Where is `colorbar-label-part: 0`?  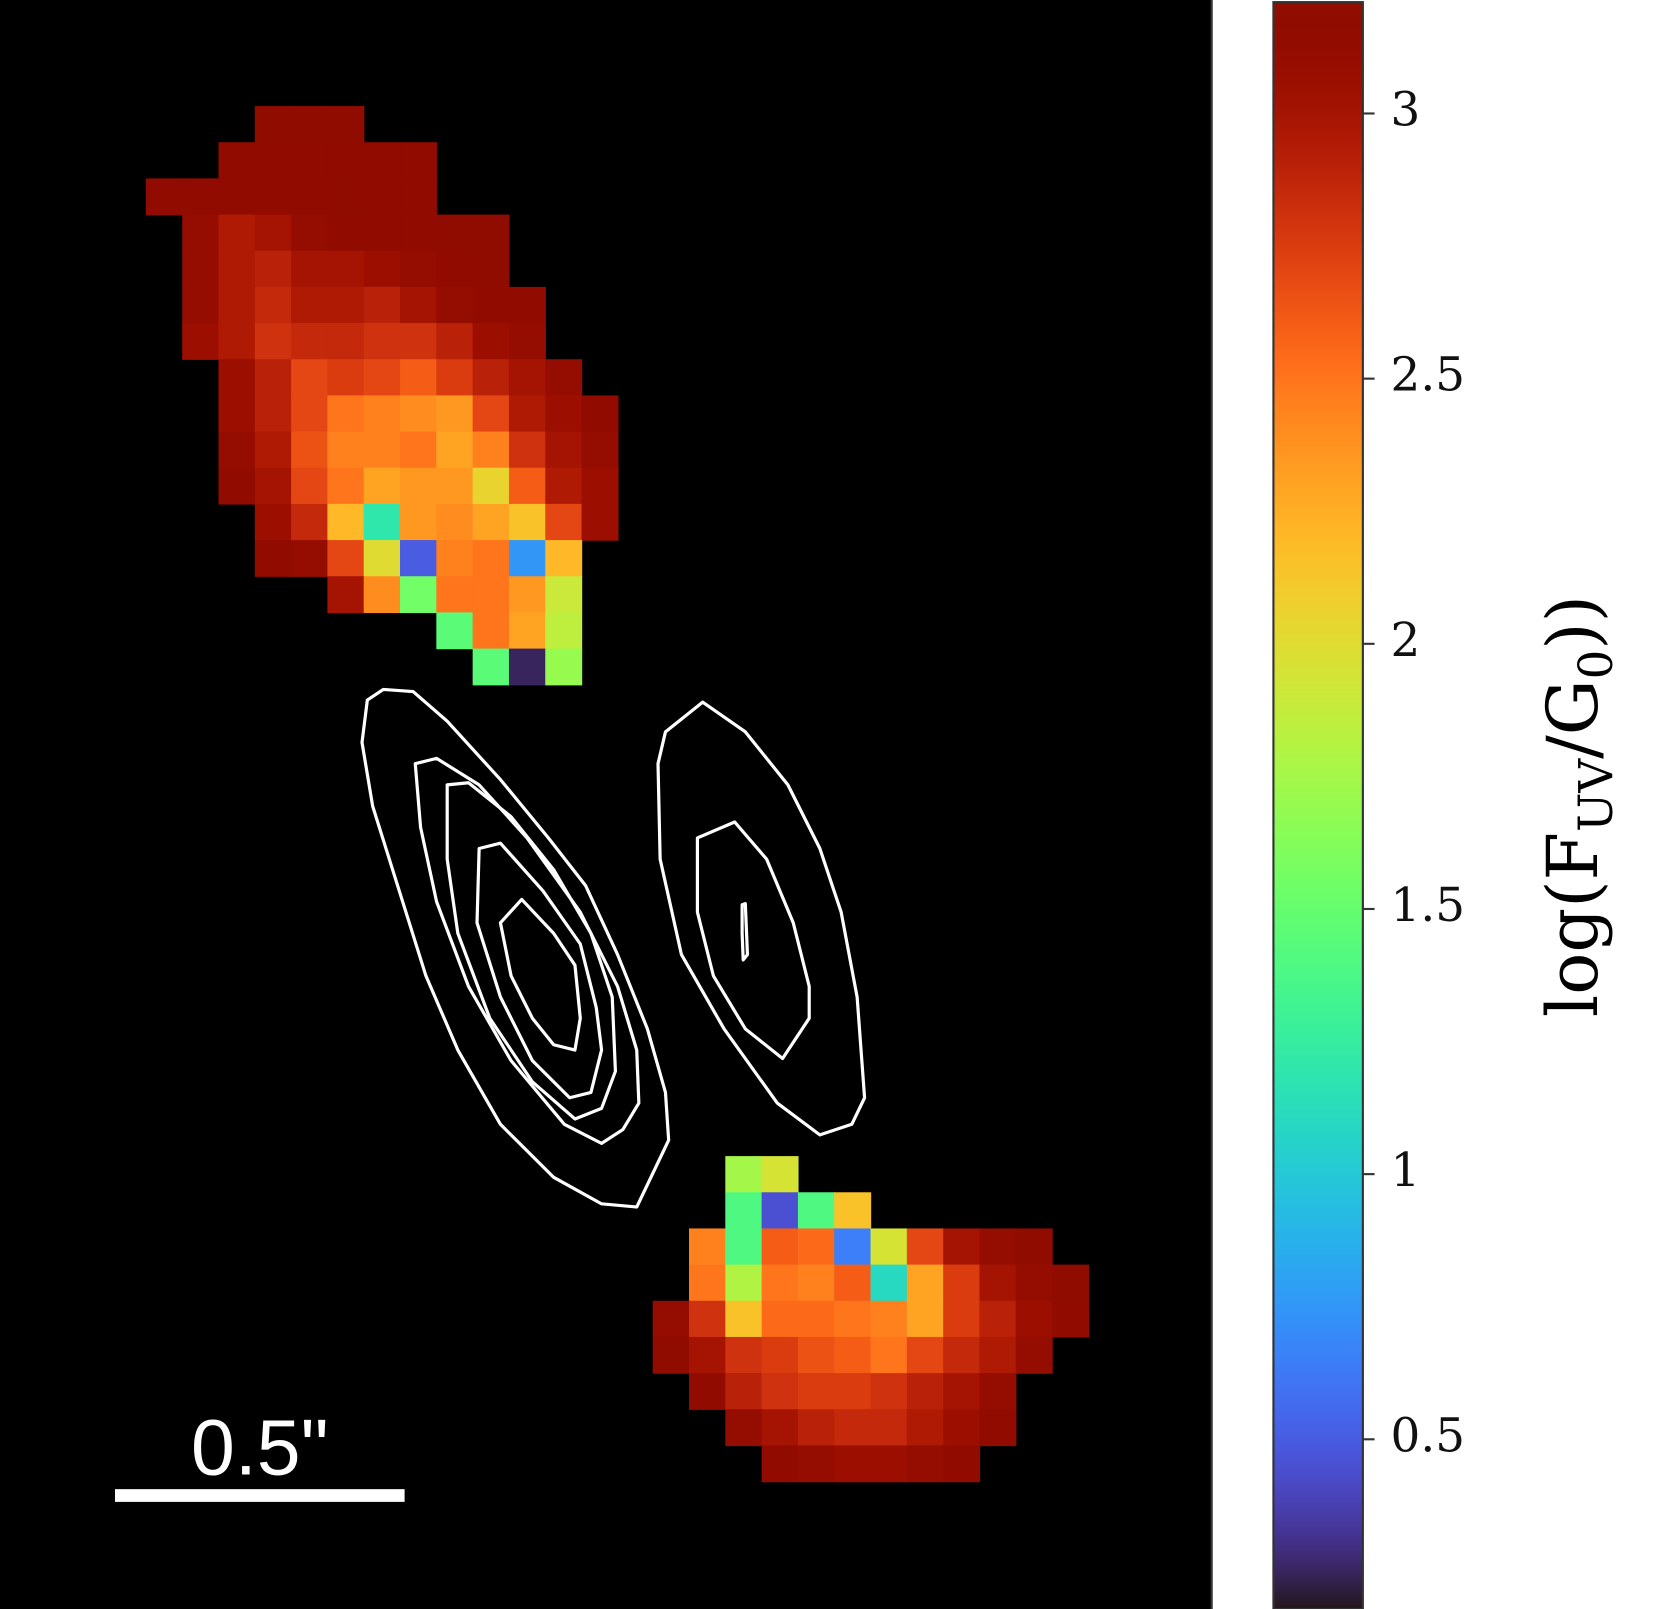 colorbar-label-part: 0 is located at coordinates (1597, 665).